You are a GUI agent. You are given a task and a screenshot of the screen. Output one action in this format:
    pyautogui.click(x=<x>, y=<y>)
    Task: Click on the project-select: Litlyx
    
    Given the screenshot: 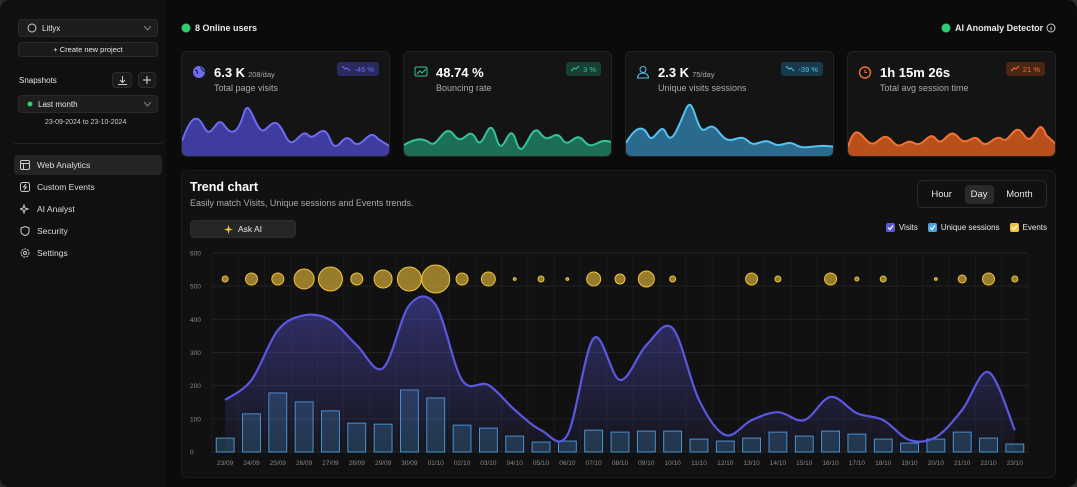 What is the action you would take?
    pyautogui.click(x=88, y=28)
    